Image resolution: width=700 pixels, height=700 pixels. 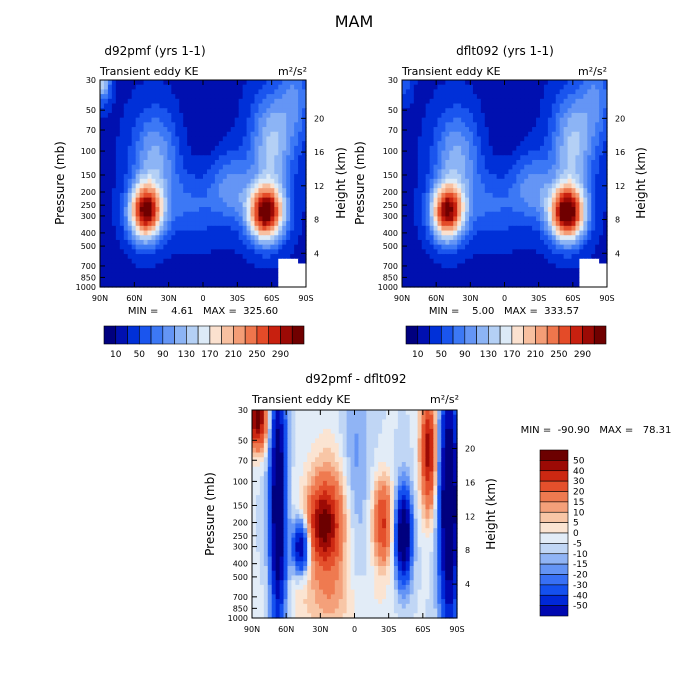 I want to click on colorbar-swatch, so click(x=600, y=335).